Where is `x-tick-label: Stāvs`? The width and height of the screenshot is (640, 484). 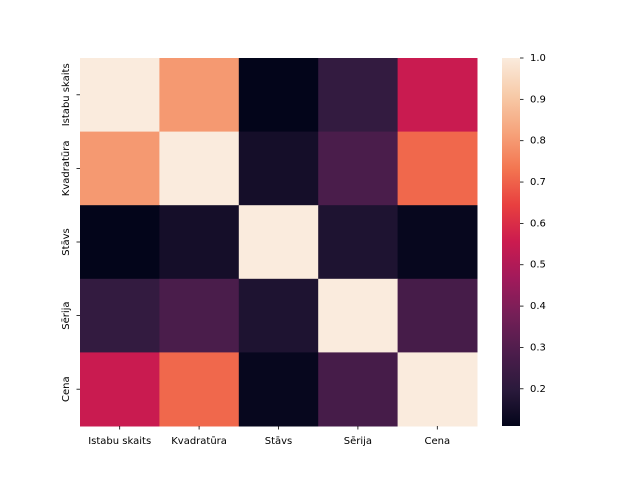 x-tick-label: Stāvs is located at coordinates (279, 441).